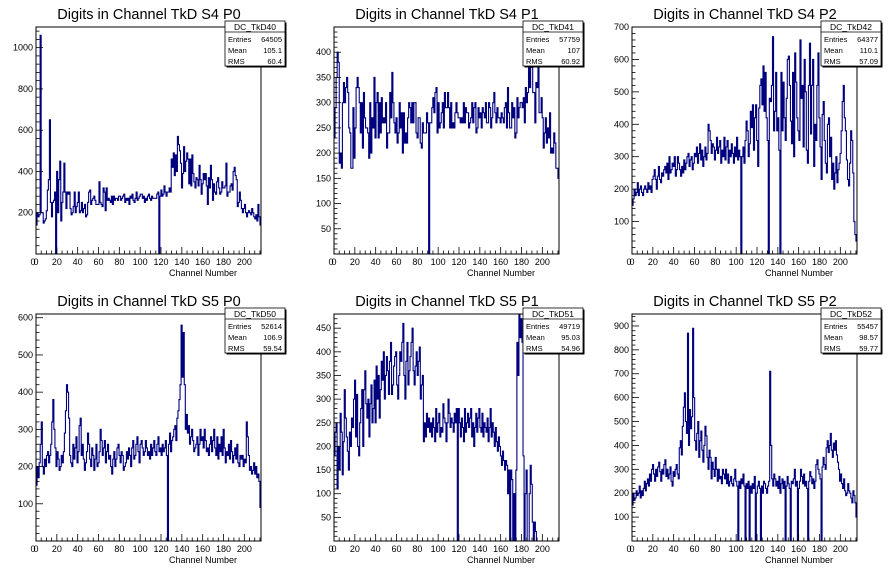 The image size is (896, 574). I want to click on stats-value: 106.9, so click(272, 337).